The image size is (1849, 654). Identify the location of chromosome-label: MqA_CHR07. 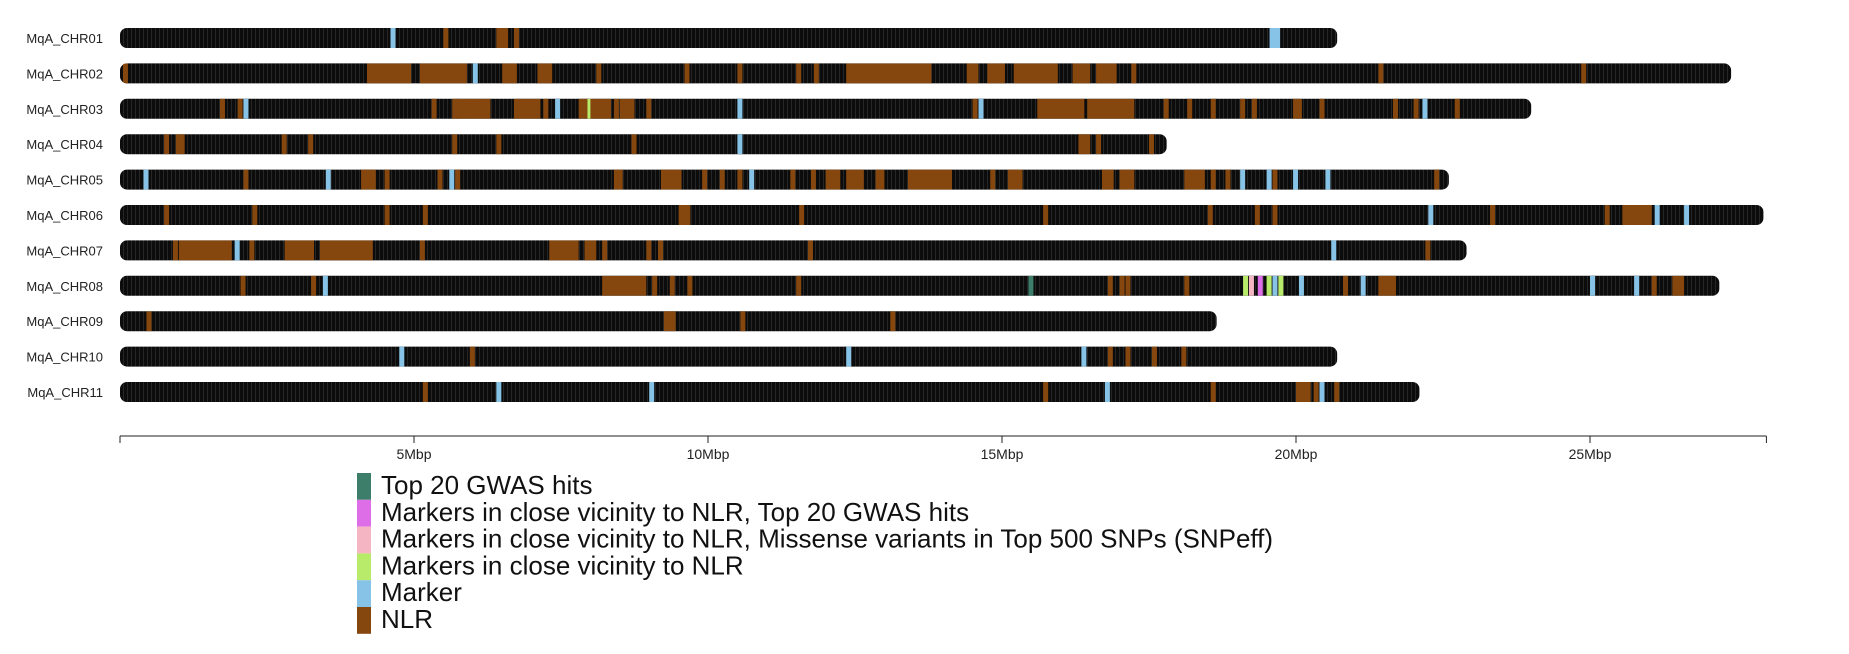
(64, 250).